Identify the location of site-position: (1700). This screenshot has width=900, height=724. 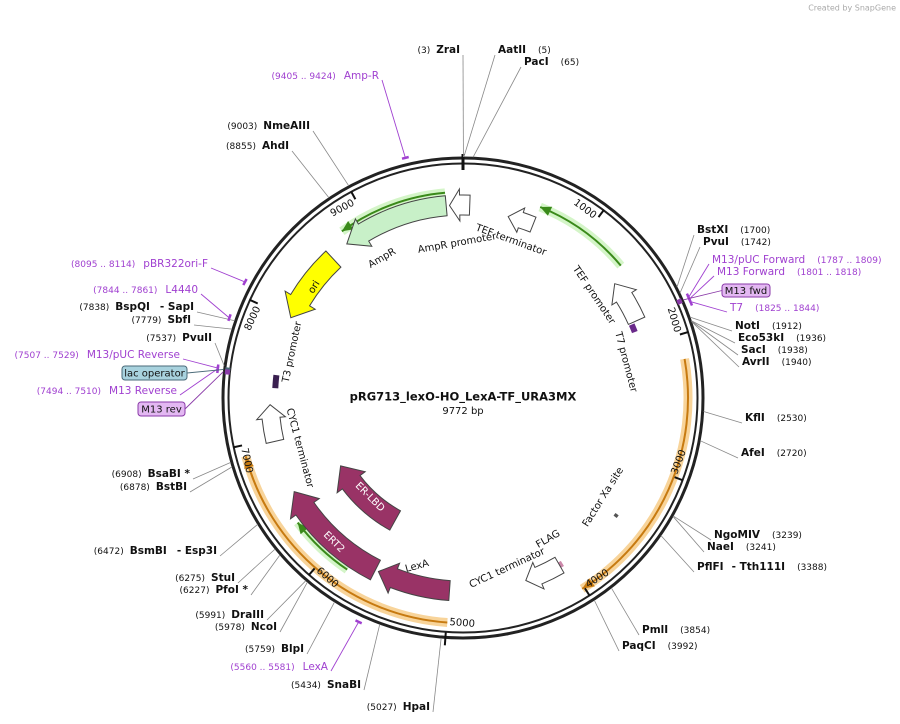
(755, 231).